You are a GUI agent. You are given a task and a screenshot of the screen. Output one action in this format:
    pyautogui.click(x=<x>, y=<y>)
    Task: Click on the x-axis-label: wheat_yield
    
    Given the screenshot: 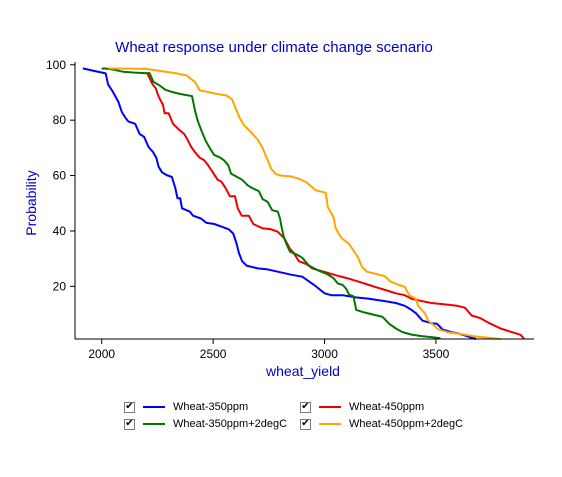 What is the action you would take?
    pyautogui.click(x=302, y=371)
    